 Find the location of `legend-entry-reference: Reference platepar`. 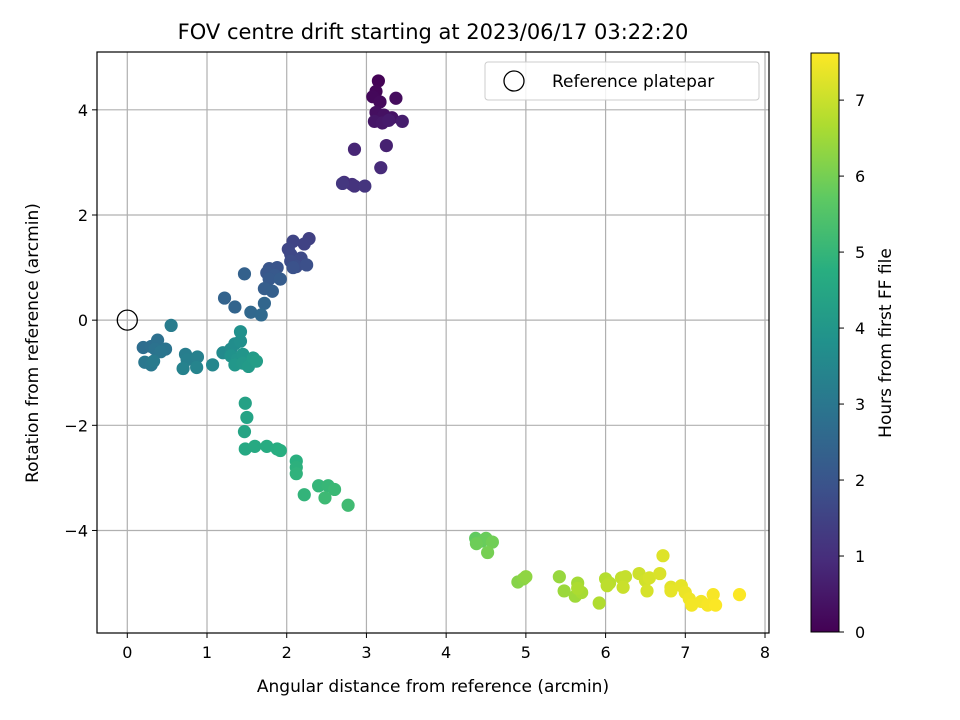

legend-entry-reference: Reference platepar is located at coordinates (633, 82).